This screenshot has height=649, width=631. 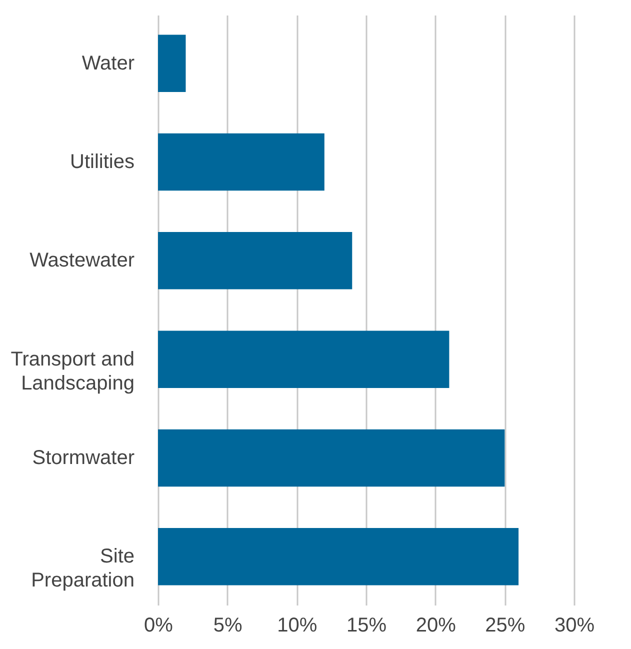 What do you see at coordinates (436, 625) in the screenshot?
I see `x-tick-label: 20%` at bounding box center [436, 625].